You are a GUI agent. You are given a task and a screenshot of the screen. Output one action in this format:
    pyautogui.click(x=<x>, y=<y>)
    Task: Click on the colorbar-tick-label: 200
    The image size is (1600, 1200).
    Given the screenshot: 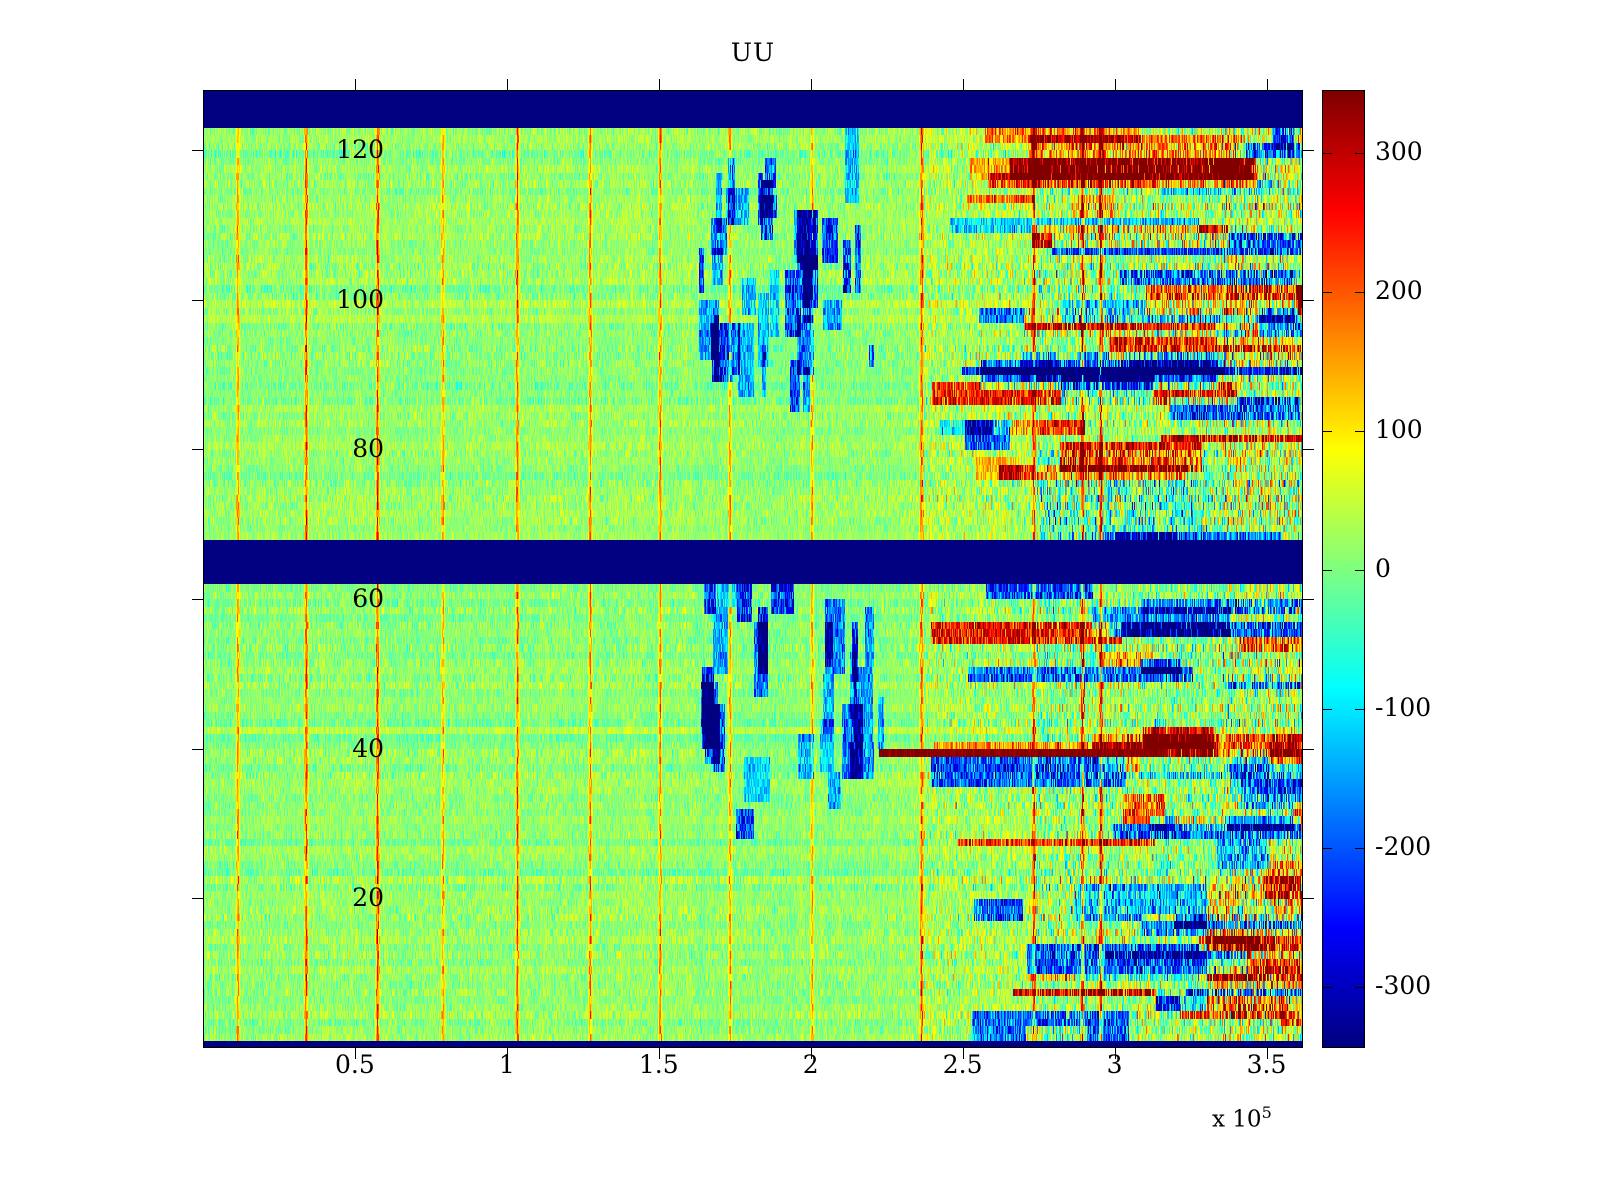 What is the action you would take?
    pyautogui.click(x=1399, y=291)
    